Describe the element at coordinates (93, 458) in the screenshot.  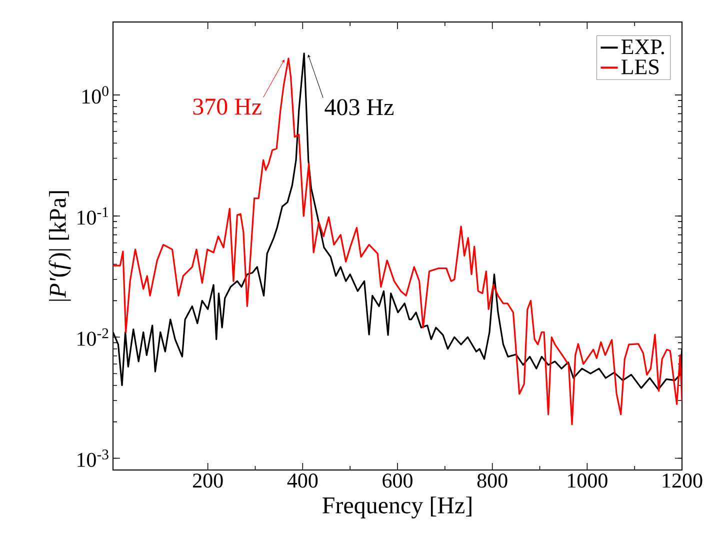
I see `y-tick-label: 10$^{-3}$` at that location.